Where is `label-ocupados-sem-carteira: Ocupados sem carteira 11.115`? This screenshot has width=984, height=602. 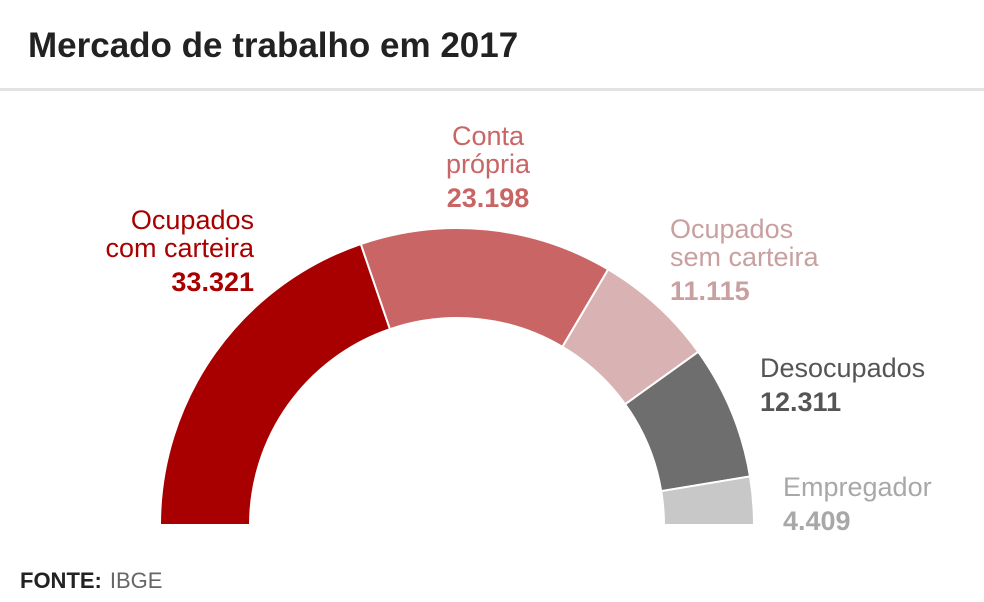
label-ocupados-sem-carteira: Ocupados sem carteira 11.115 is located at coordinates (744, 260).